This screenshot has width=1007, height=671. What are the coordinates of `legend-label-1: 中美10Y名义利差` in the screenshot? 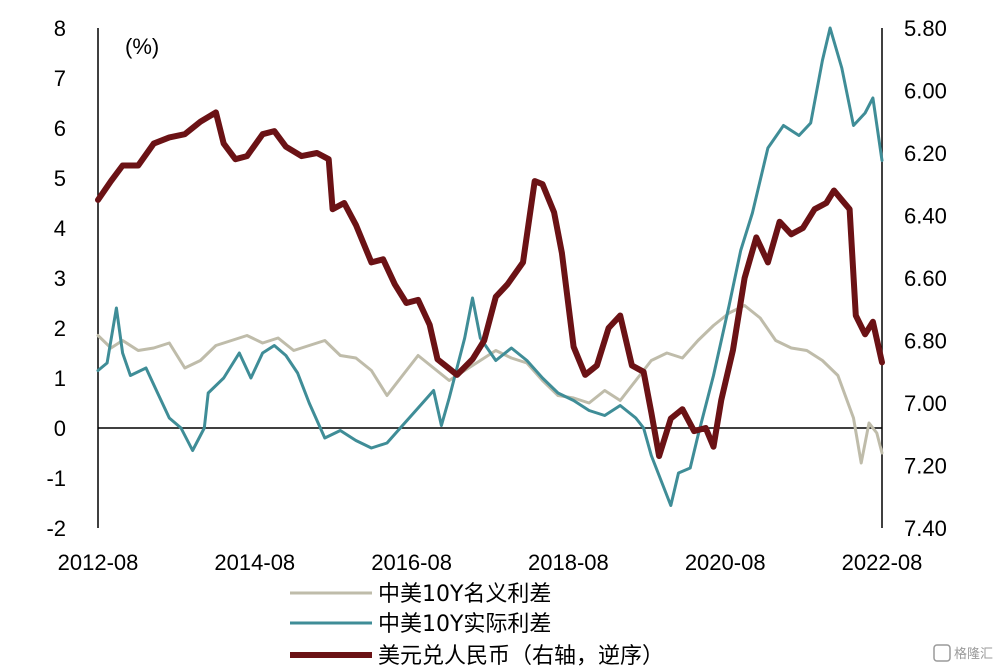 It's located at (464, 594).